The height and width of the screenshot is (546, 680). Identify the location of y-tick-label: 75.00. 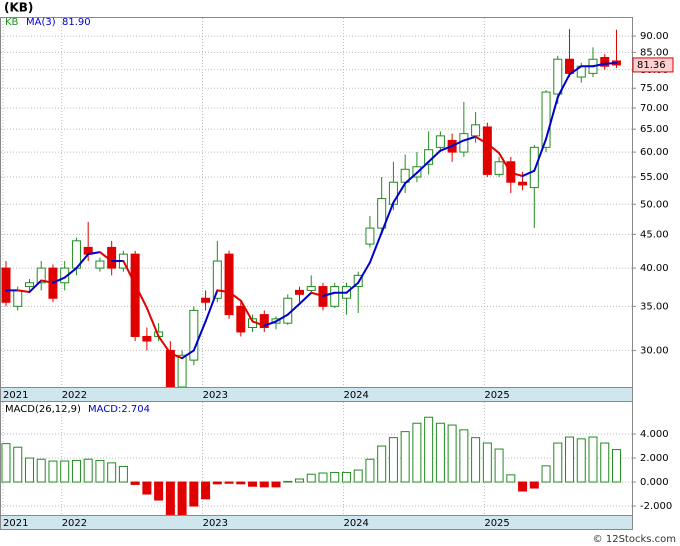
(654, 88).